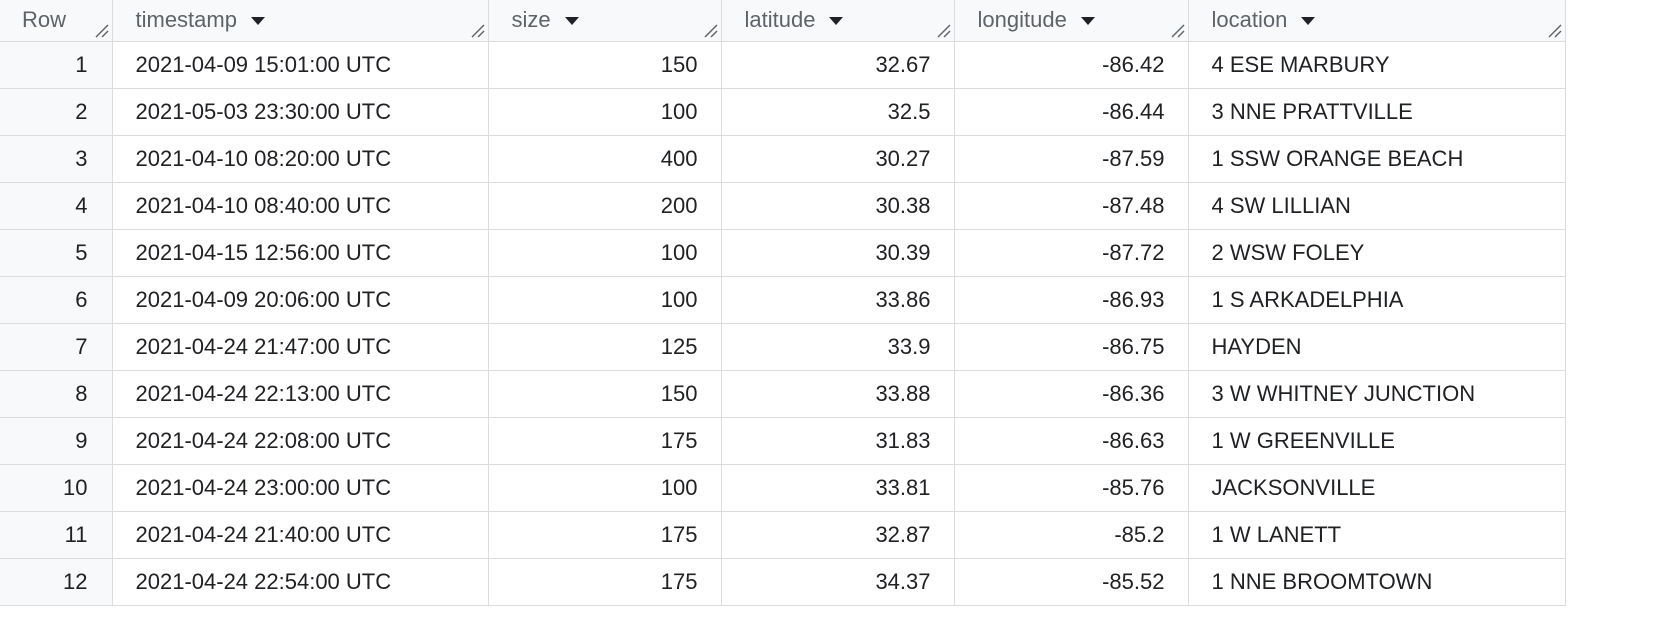  Describe the element at coordinates (56, 253) in the screenshot. I see `row-number-cell: 5` at that location.